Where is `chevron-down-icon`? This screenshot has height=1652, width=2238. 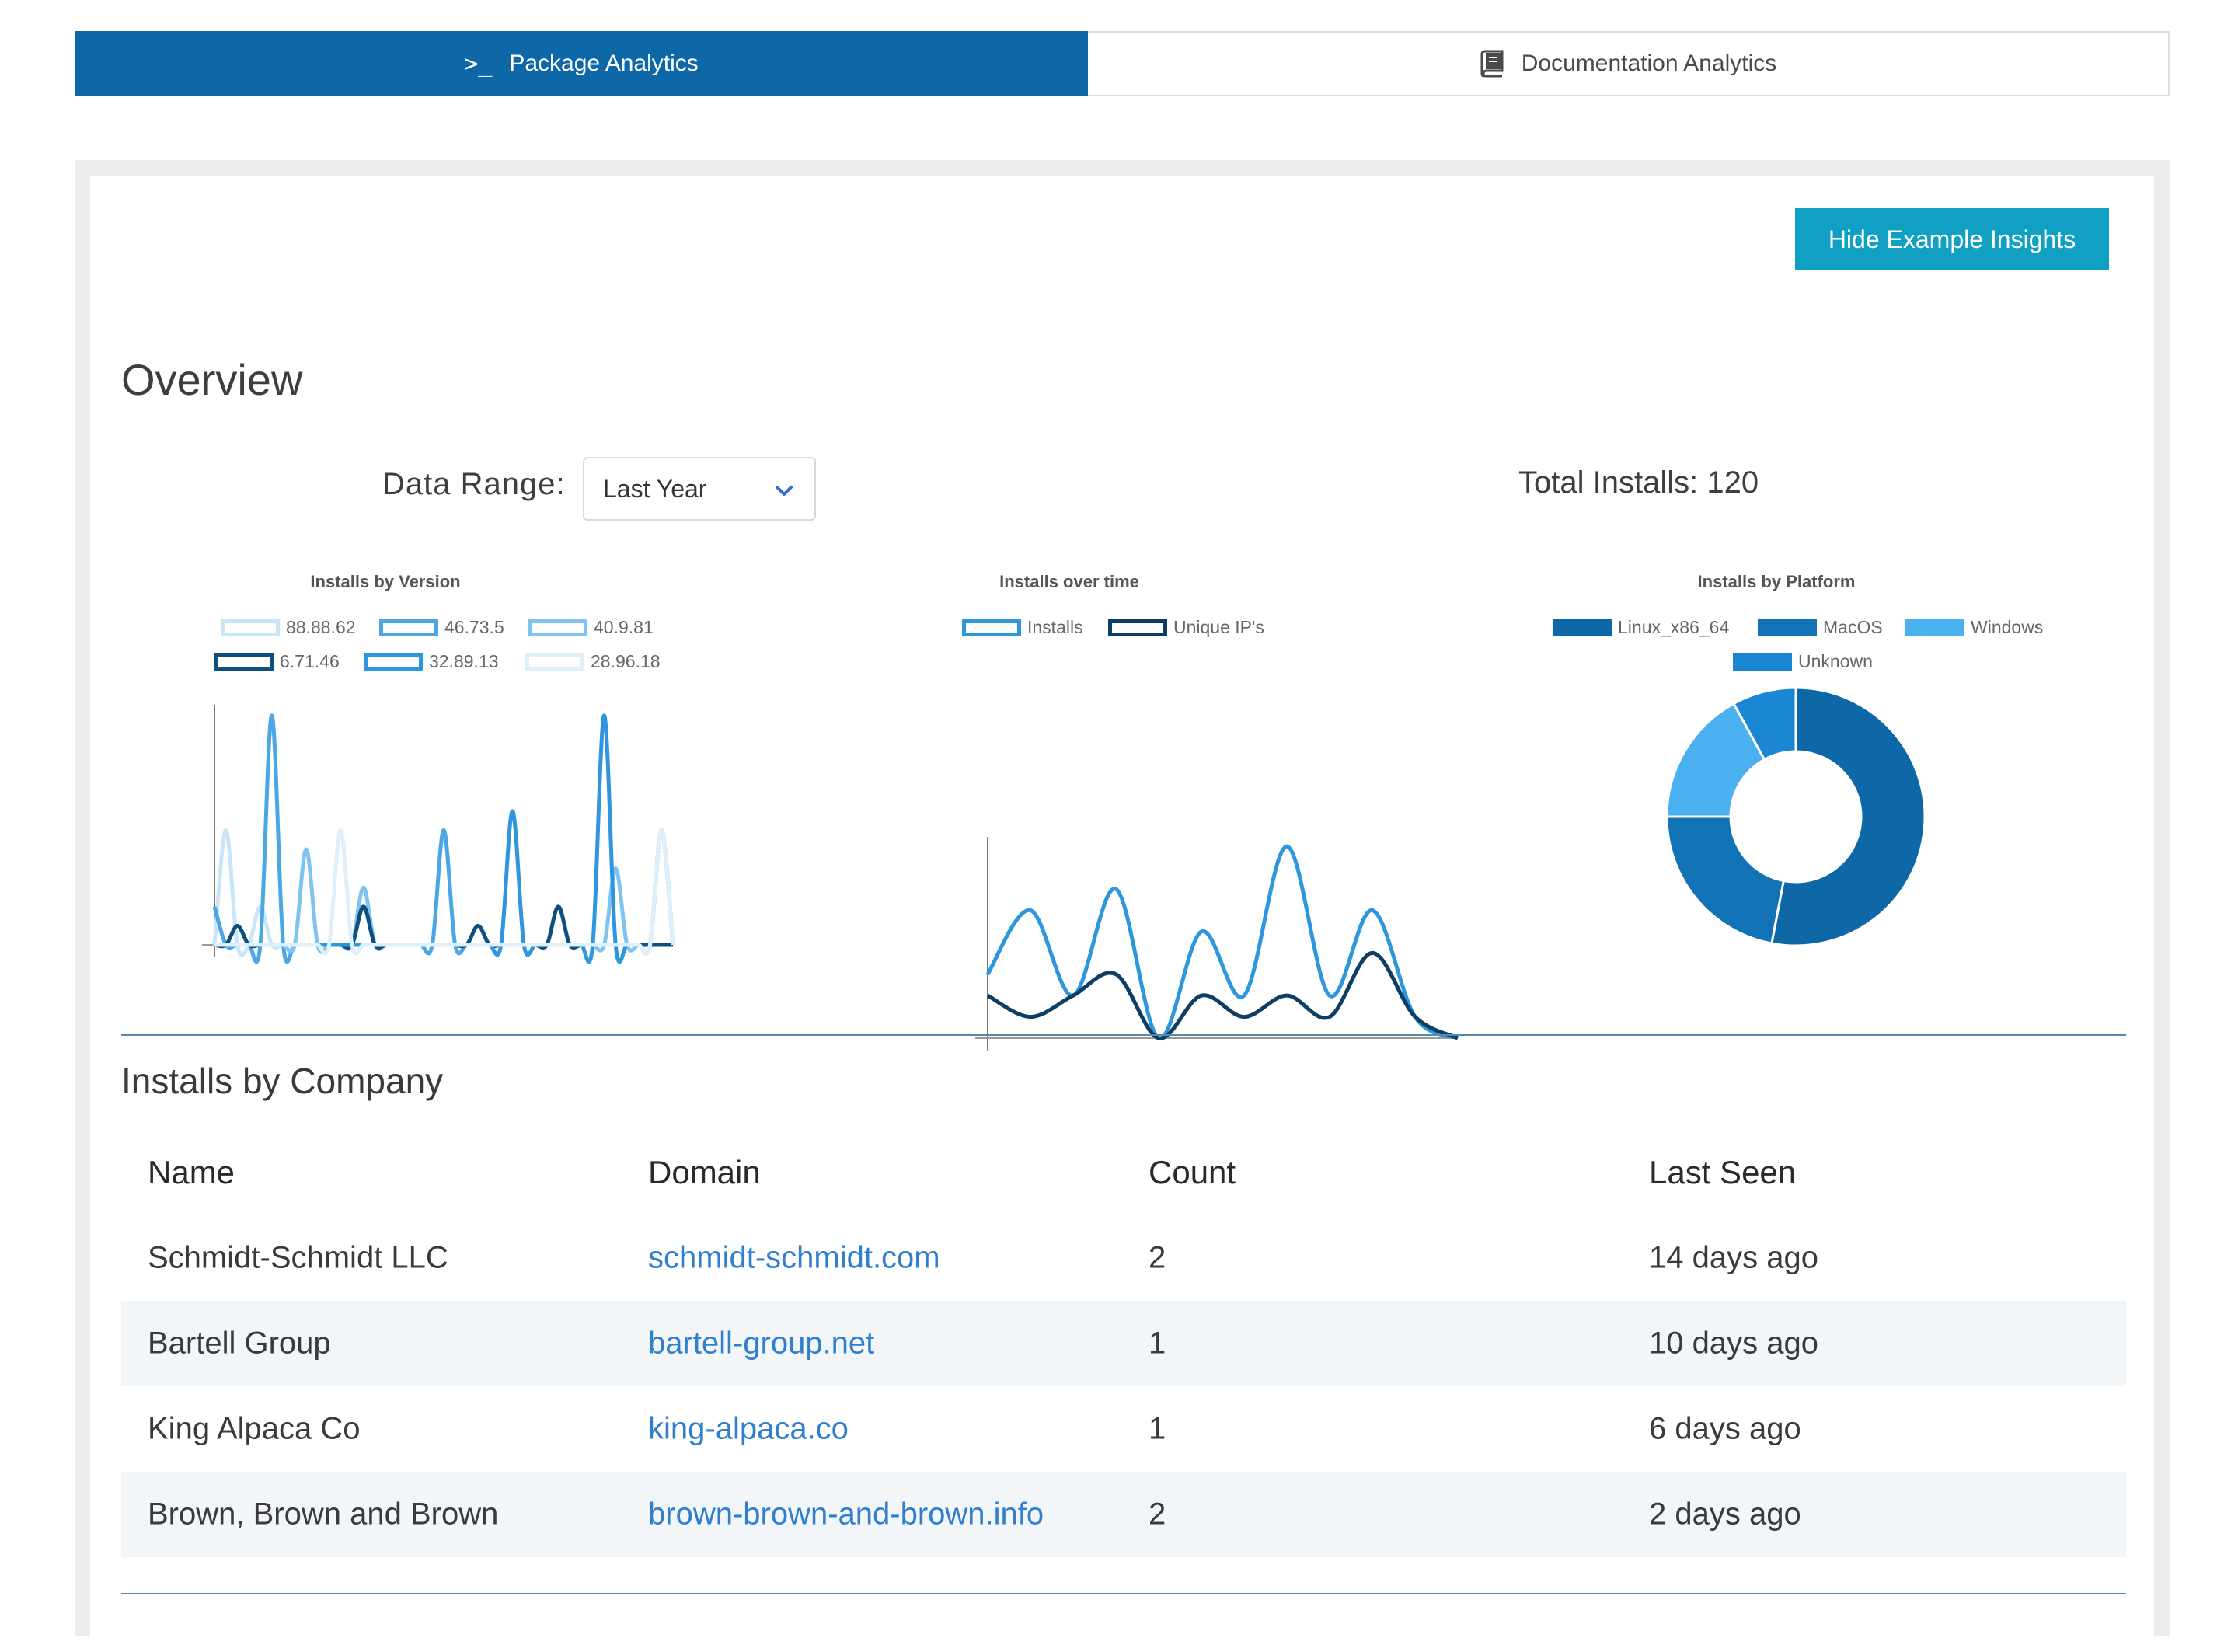 chevron-down-icon is located at coordinates (784, 491).